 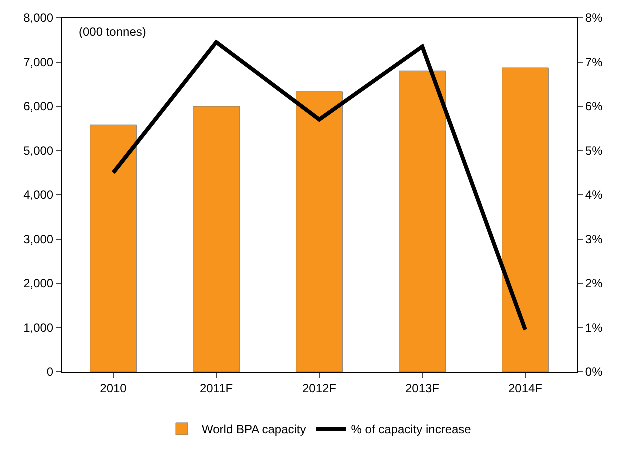 I want to click on y-tick-label: 3,000, so click(x=39, y=239).